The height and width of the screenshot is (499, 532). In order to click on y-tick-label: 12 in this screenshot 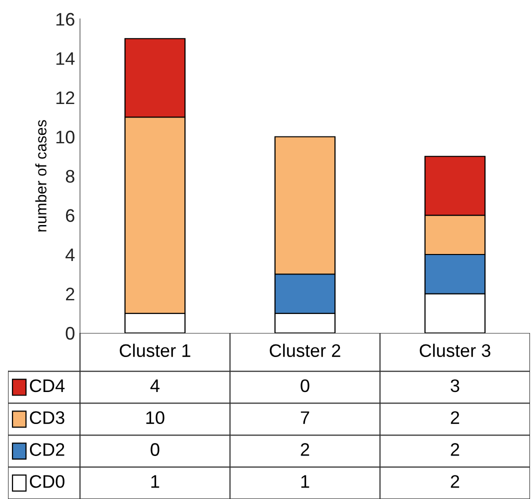, I will do `click(65, 97)`.